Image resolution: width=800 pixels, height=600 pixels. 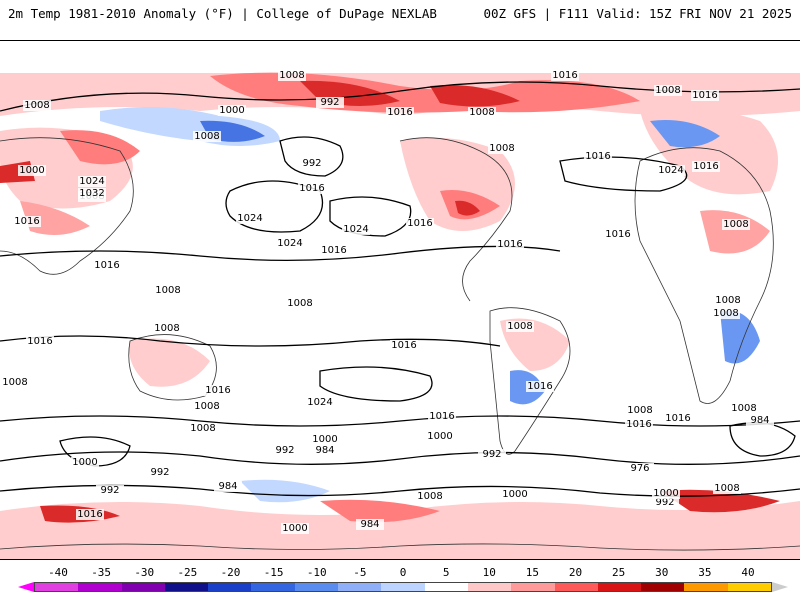 What do you see at coordinates (662, 572) in the screenshot?
I see `legend-tick-label: 30` at bounding box center [662, 572].